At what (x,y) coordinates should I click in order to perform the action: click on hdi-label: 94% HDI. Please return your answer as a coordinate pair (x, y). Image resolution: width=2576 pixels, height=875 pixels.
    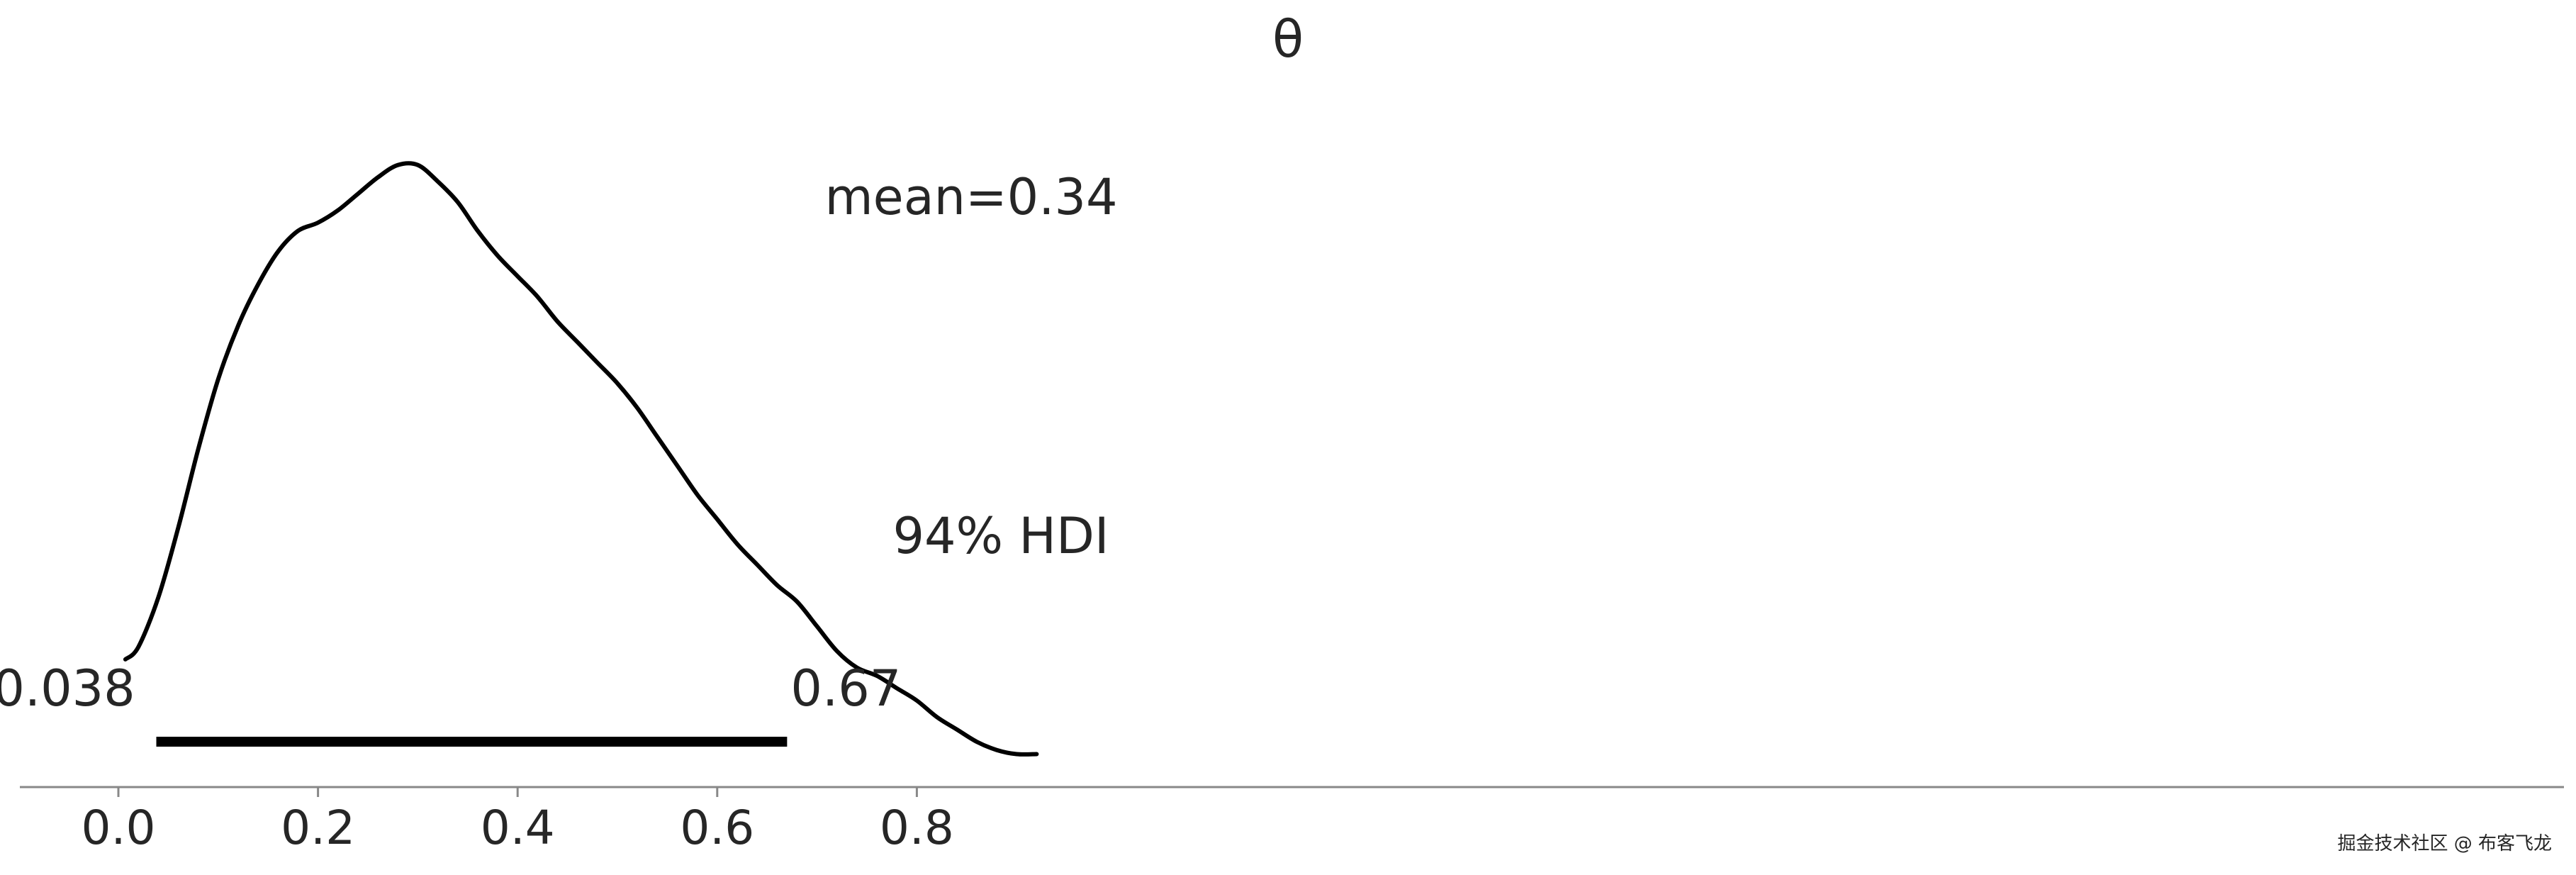
    Looking at the image, I should click on (1000, 536).